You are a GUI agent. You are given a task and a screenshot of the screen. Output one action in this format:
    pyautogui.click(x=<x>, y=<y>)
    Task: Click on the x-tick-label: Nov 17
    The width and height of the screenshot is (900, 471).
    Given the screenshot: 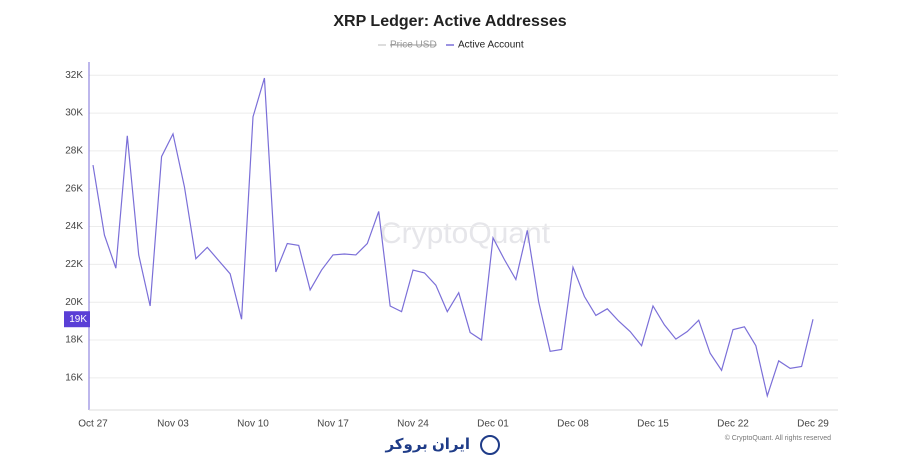 What is the action you would take?
    pyautogui.click(x=333, y=424)
    